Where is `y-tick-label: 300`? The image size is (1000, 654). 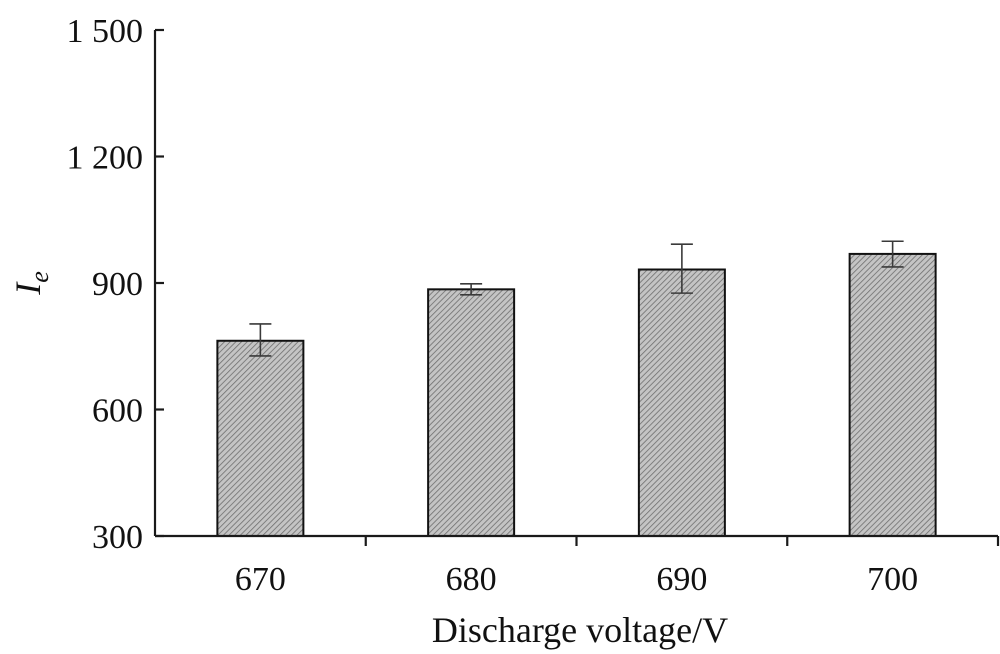
y-tick-label: 300 is located at coordinates (117, 537).